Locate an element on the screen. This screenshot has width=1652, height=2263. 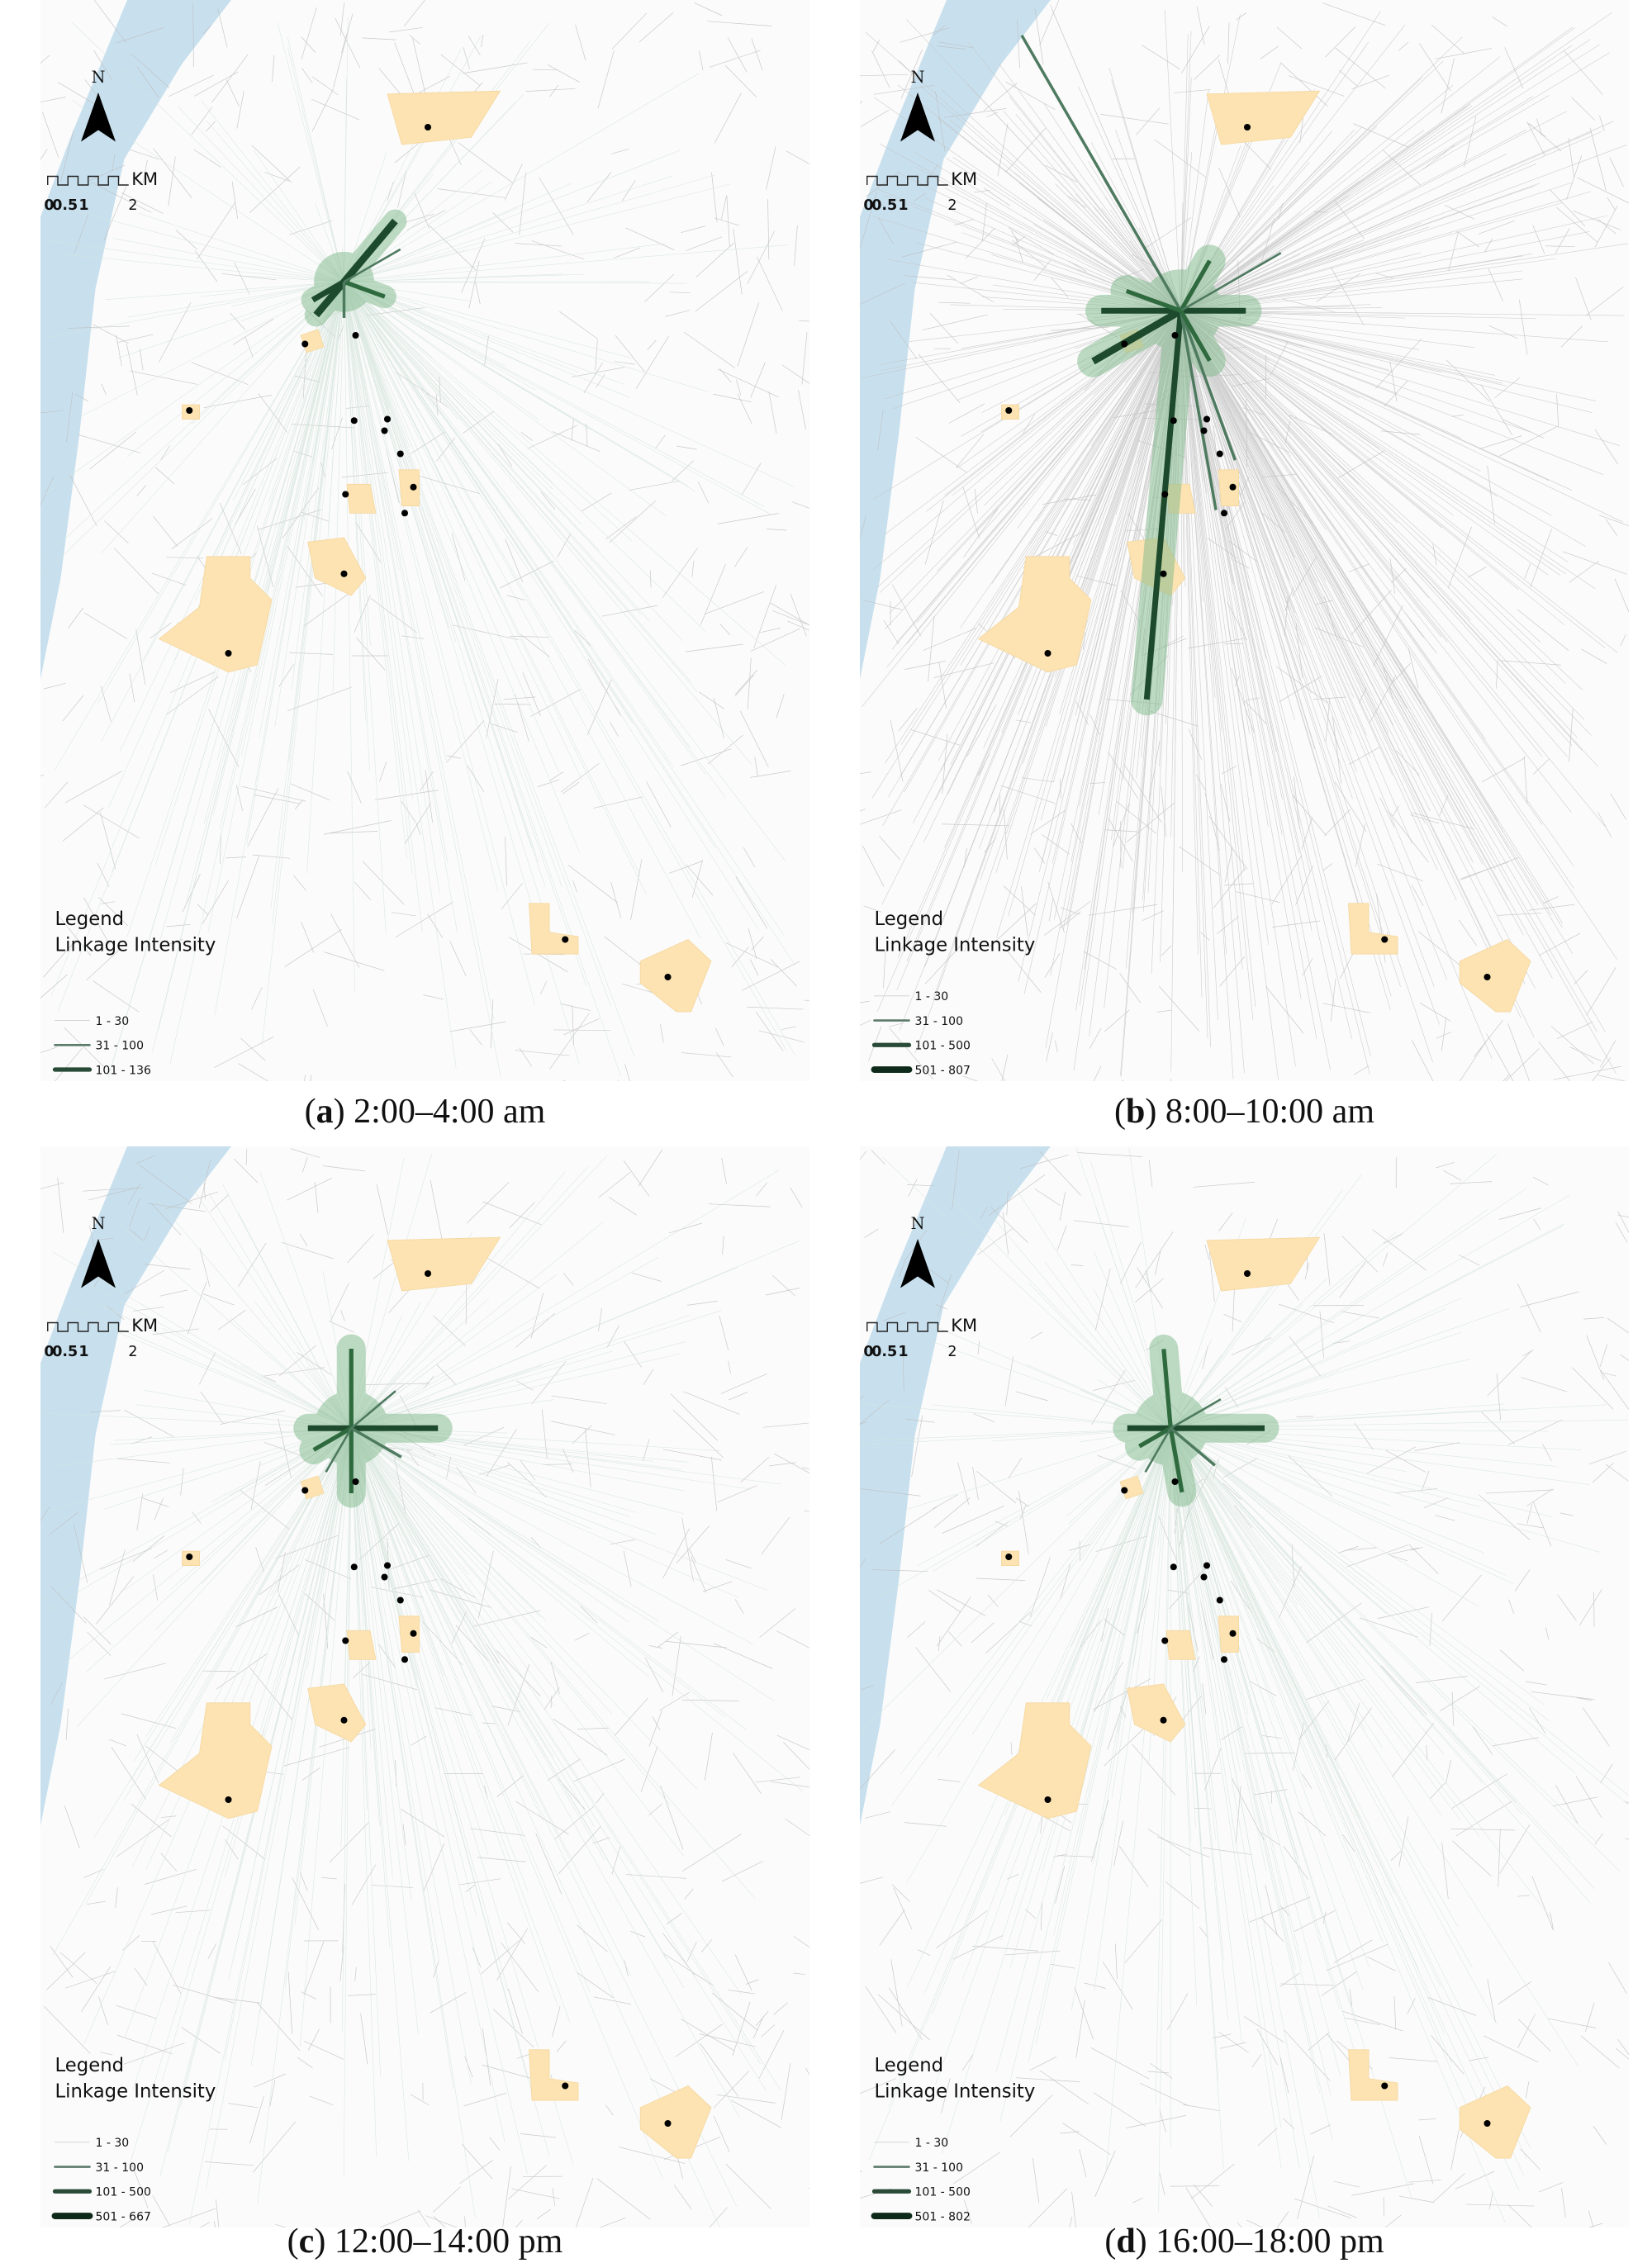
north-label: N is located at coordinates (918, 77).